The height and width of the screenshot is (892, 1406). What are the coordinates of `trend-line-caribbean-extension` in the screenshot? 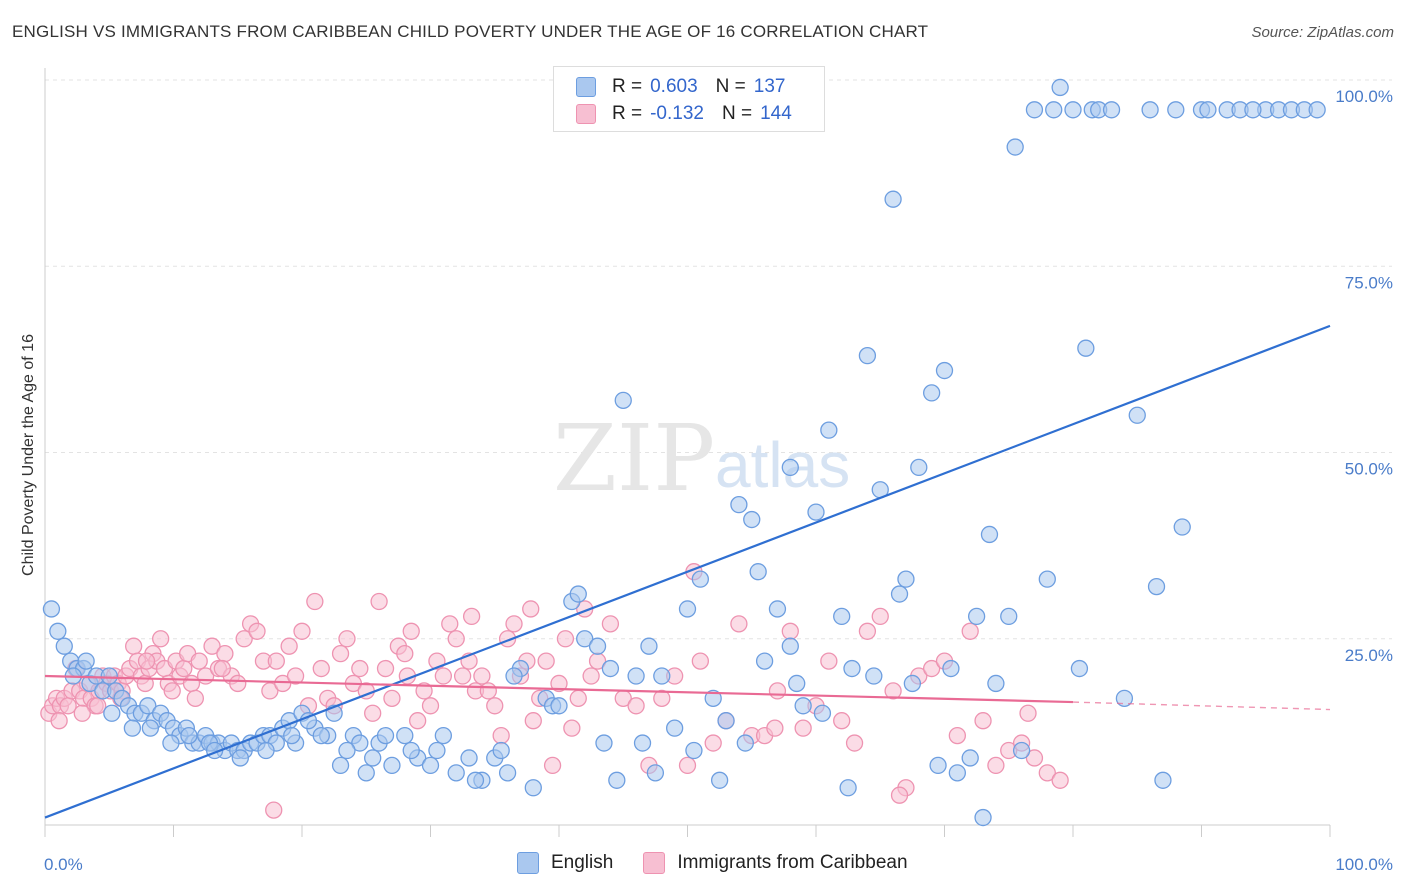 It's located at (1201, 706).